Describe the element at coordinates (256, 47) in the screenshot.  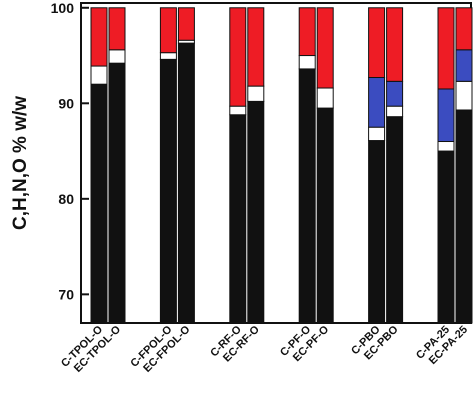
I see `bar-segment-O-EC-RF-O` at that location.